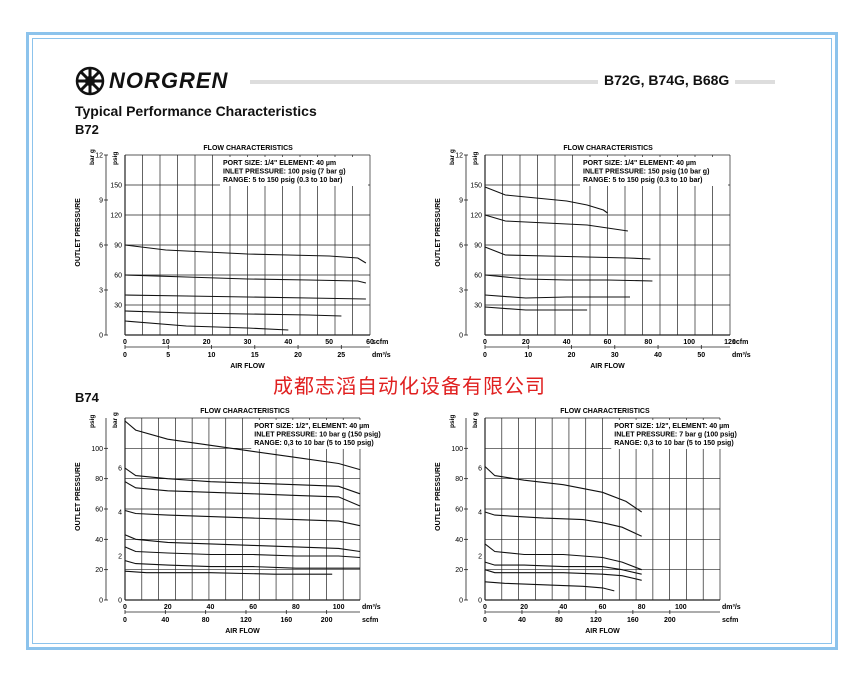 The image size is (866, 677). I want to click on x-secondary-unit: scfm, so click(370, 620).